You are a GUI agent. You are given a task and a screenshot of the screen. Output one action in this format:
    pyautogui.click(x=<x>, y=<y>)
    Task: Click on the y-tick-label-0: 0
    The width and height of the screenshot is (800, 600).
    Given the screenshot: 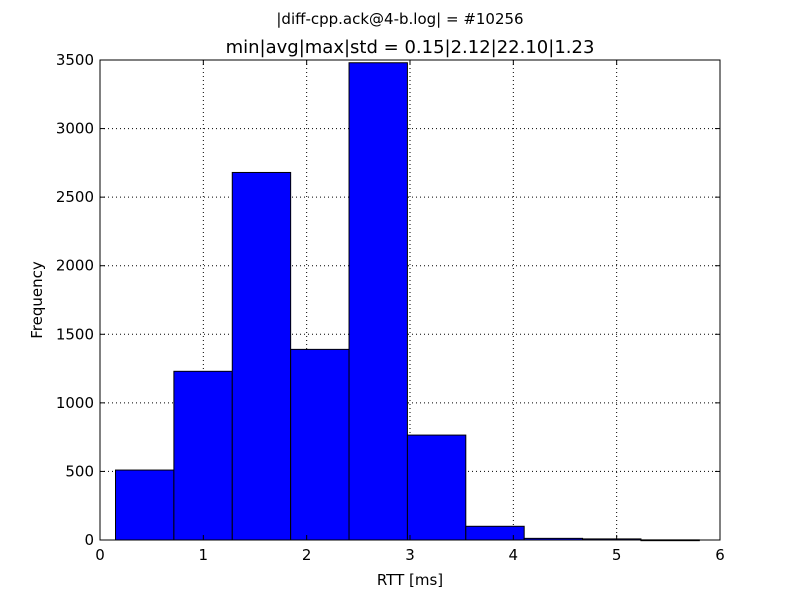 What is the action you would take?
    pyautogui.click(x=89, y=540)
    